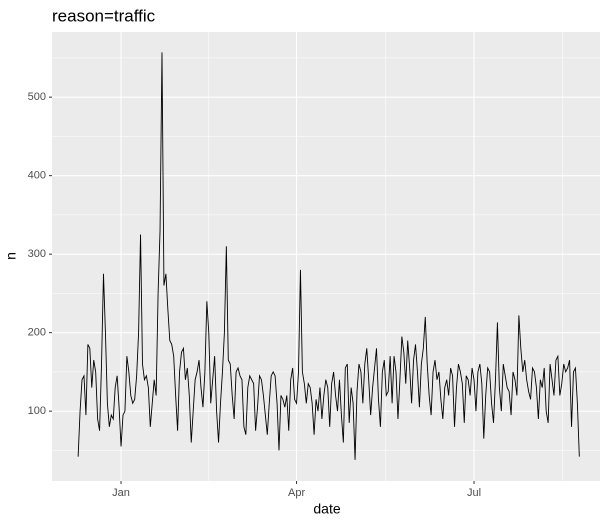  Describe the element at coordinates (474, 493) in the screenshot. I see `x-tick-label: Jul` at that location.